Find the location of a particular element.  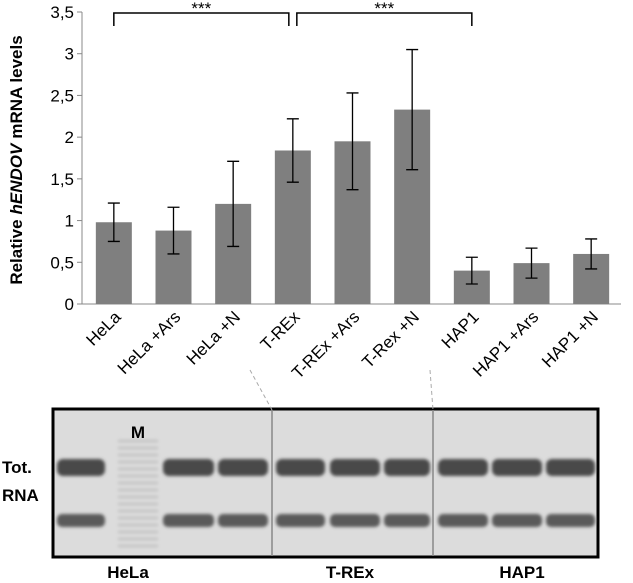

y-tick-label: 2,5 is located at coordinates (62, 95).